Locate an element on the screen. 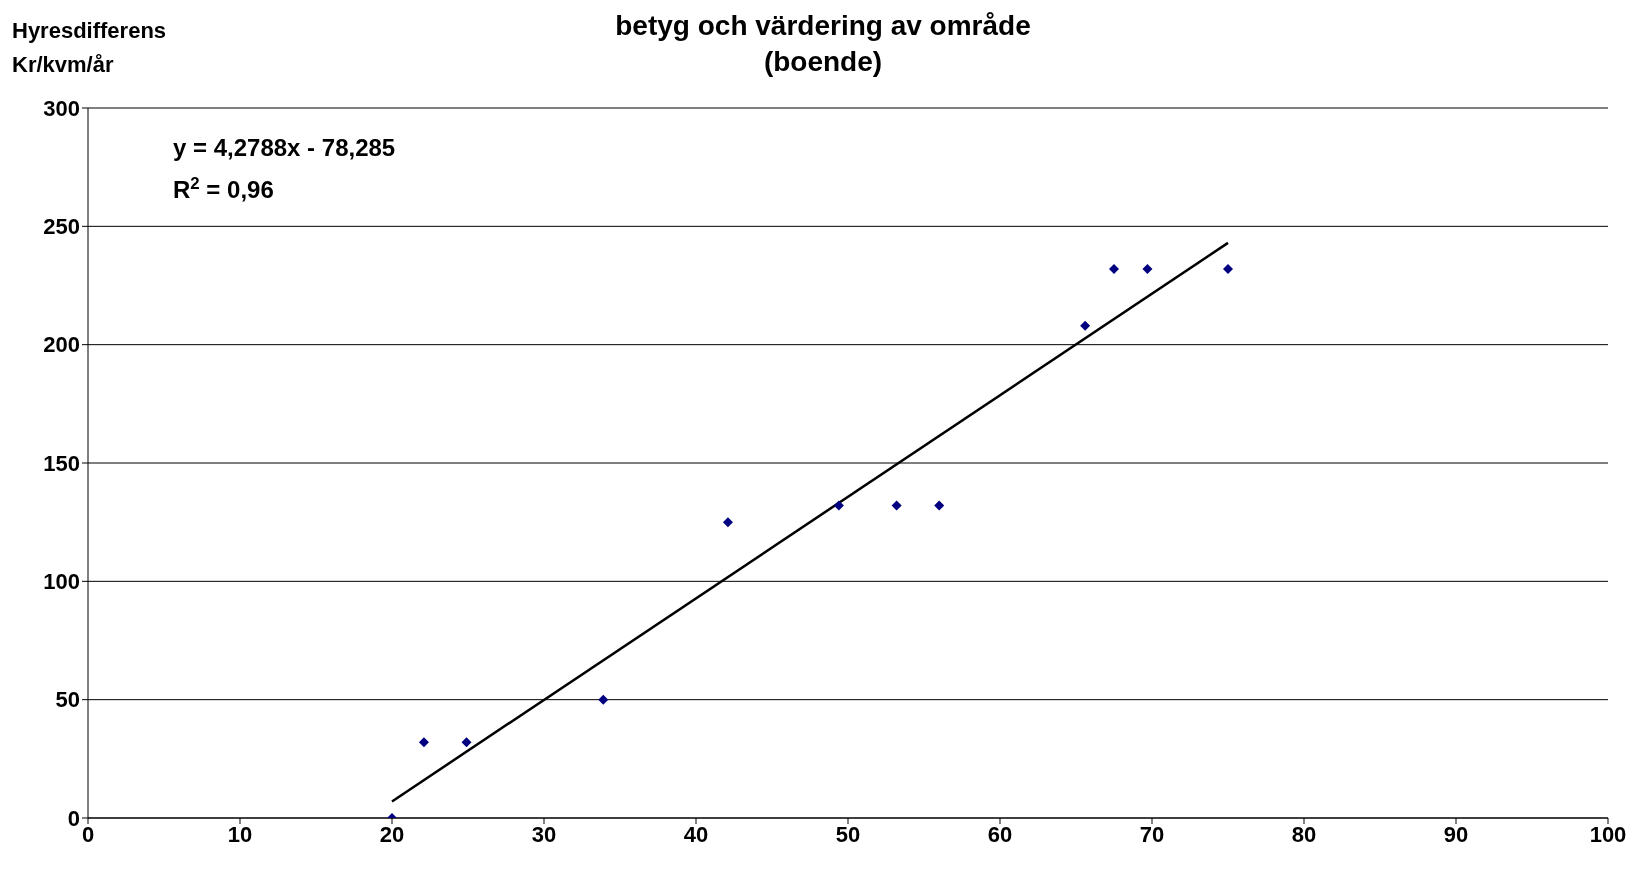 The image size is (1652, 873). x-tick-label: 100 is located at coordinates (1608, 834).